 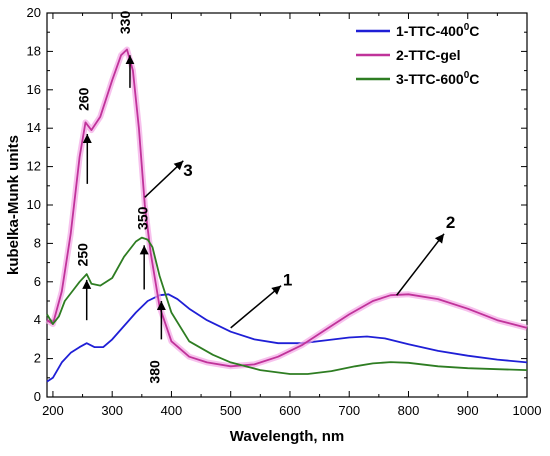 I want to click on x-tick-label: 300, so click(x=112, y=410).